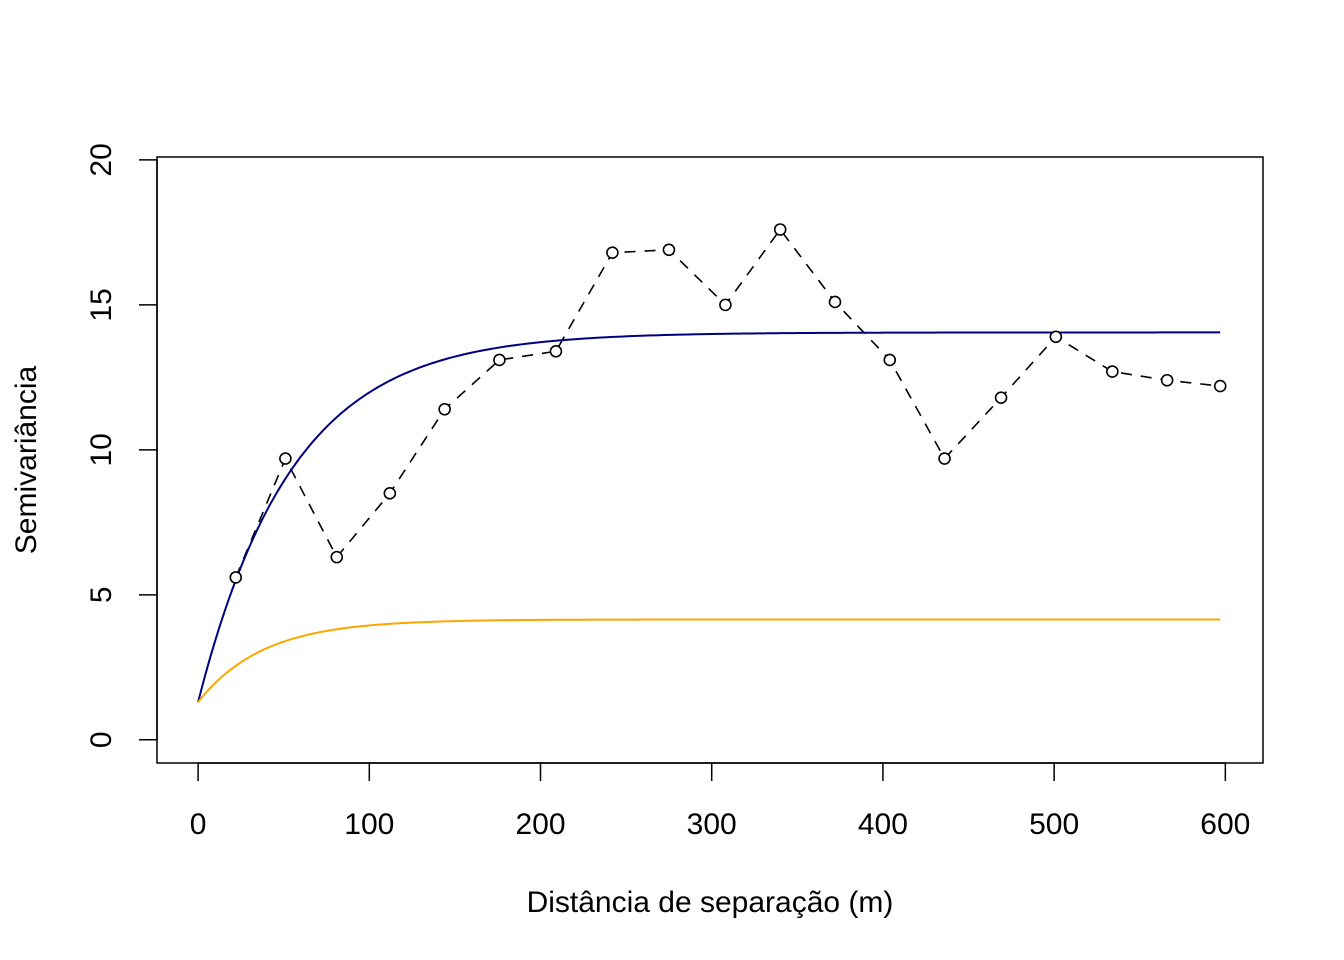 Image resolution: width=1344 pixels, height=960 pixels. Describe the element at coordinates (121, 445) in the screenshot. I see `y-axis: 0 5 10 15 20` at that location.